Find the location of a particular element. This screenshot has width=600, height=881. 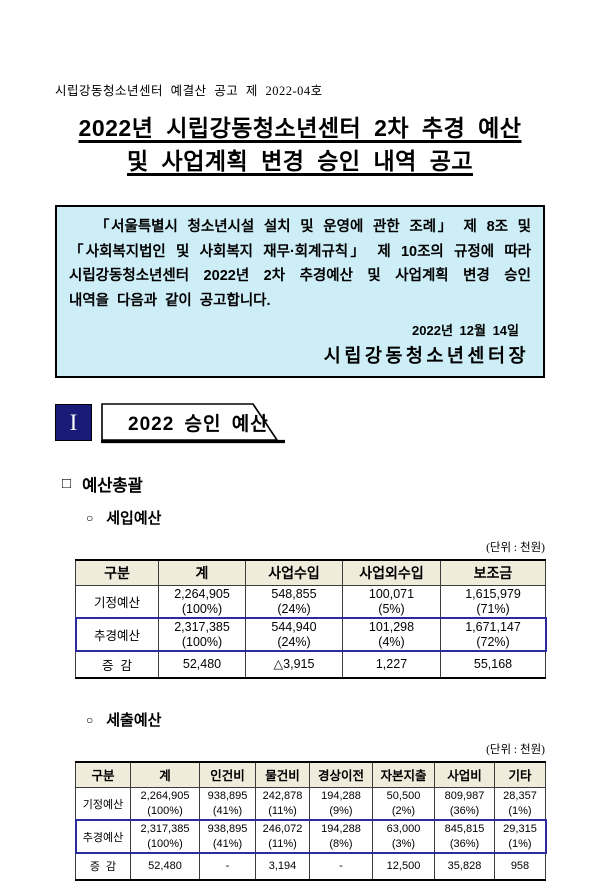

cell-value: 1,227 is located at coordinates (391, 663).